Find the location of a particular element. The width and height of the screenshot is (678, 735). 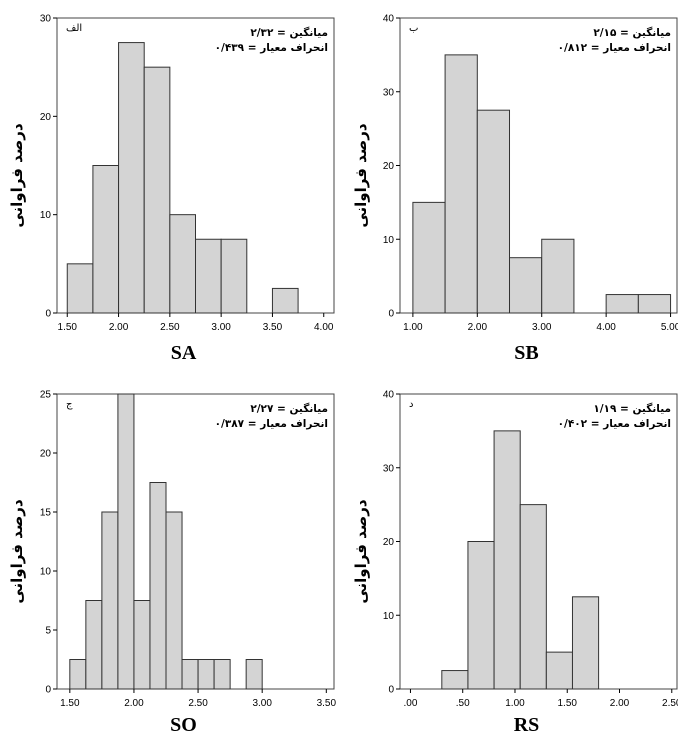

panel-corner-label: د is located at coordinates (411, 404).